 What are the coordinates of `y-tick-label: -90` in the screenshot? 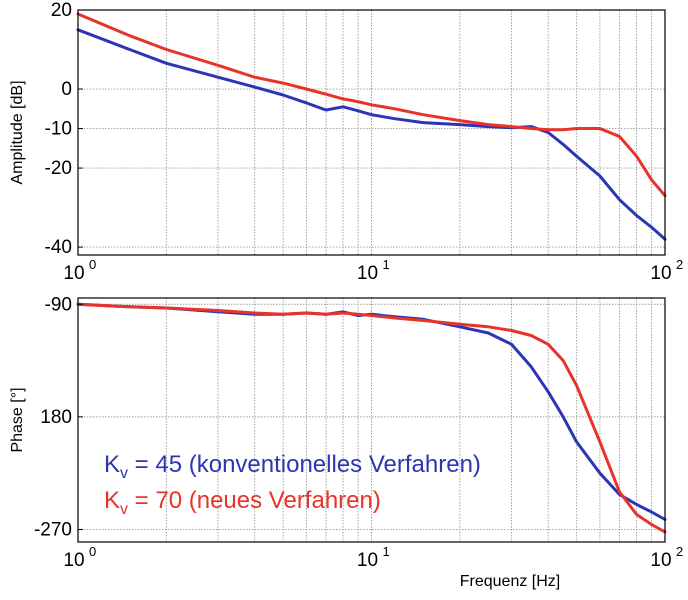 It's located at (58, 304).